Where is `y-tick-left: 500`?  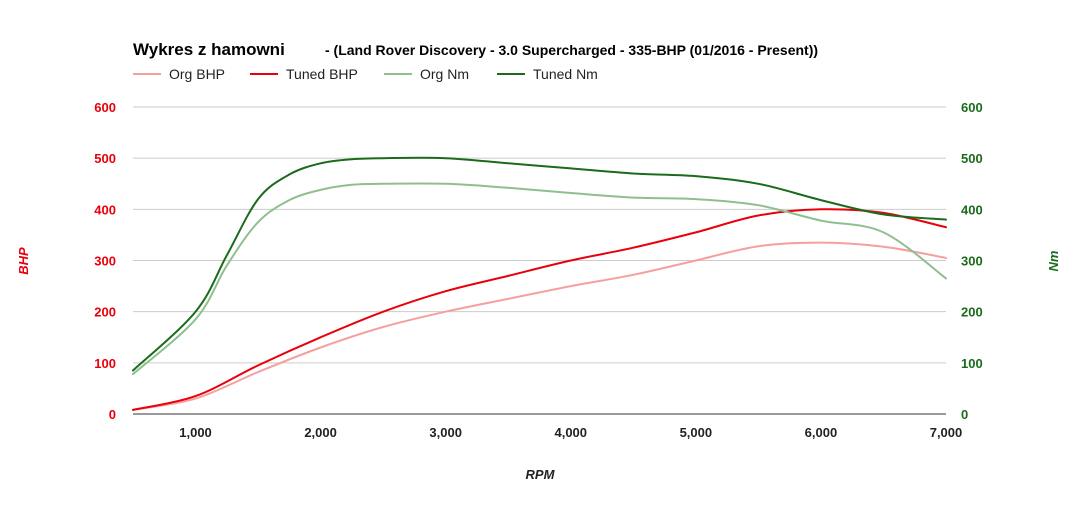 y-tick-left: 500 is located at coordinates (105, 158).